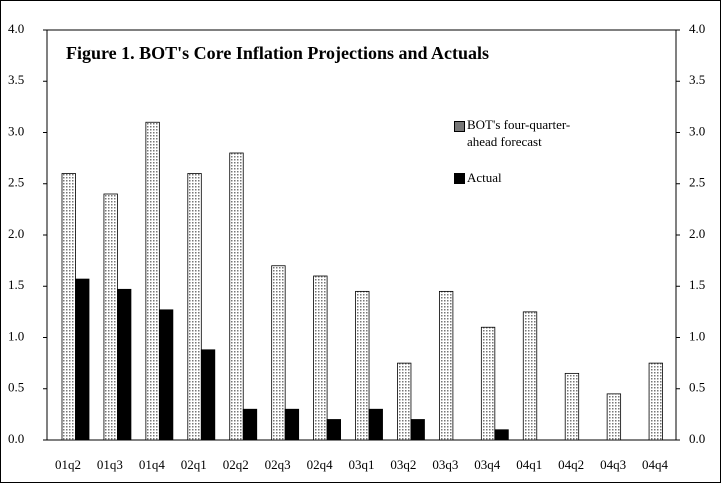 The width and height of the screenshot is (721, 483). What do you see at coordinates (529, 464) in the screenshot?
I see `x-tick-label: 04q1` at bounding box center [529, 464].